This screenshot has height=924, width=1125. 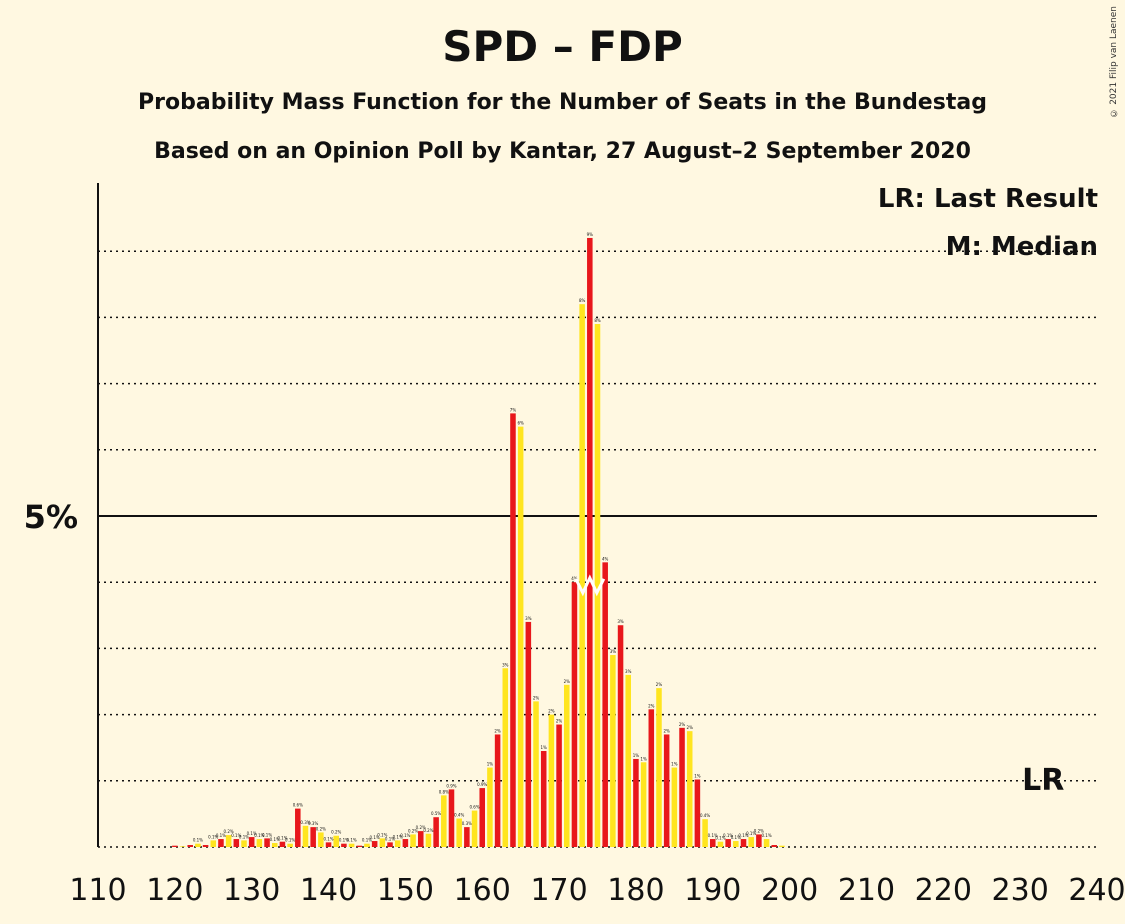 I want to click on x-tick-label: 200, so click(x=789, y=890).